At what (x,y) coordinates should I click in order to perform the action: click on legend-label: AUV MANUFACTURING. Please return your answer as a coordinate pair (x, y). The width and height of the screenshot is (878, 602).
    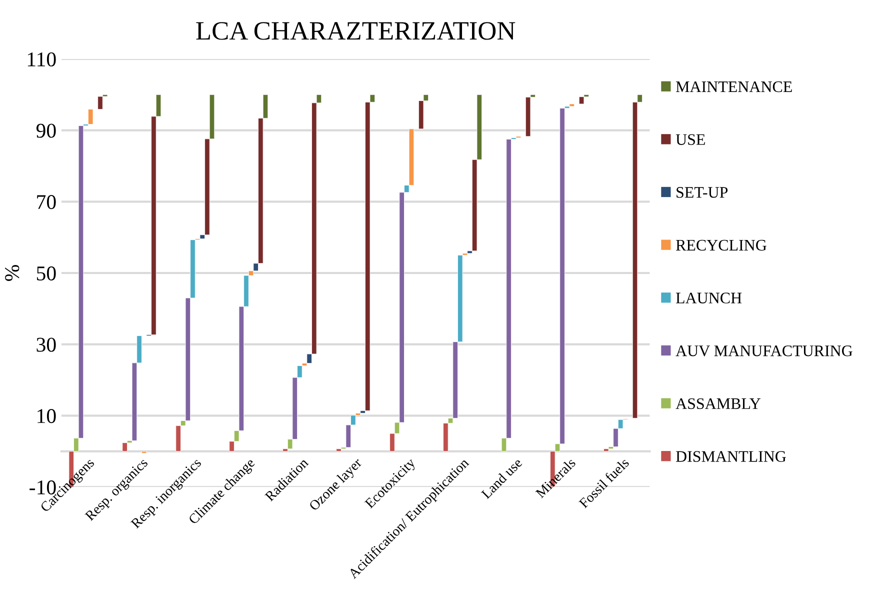
    Looking at the image, I should click on (764, 351).